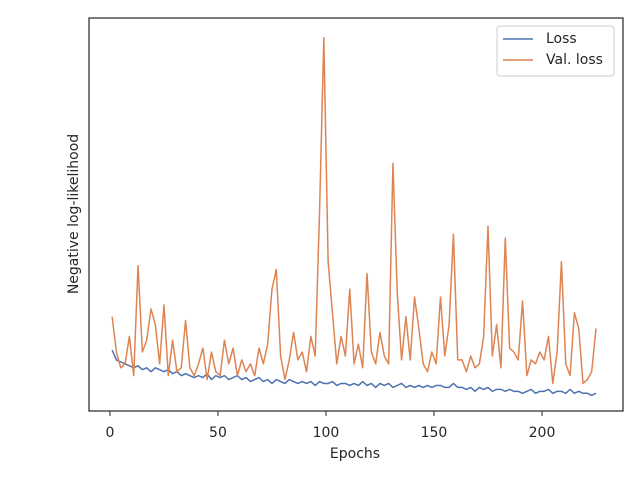 Image resolution: width=640 pixels, height=480 pixels. I want to click on series-line, so click(354, 373).